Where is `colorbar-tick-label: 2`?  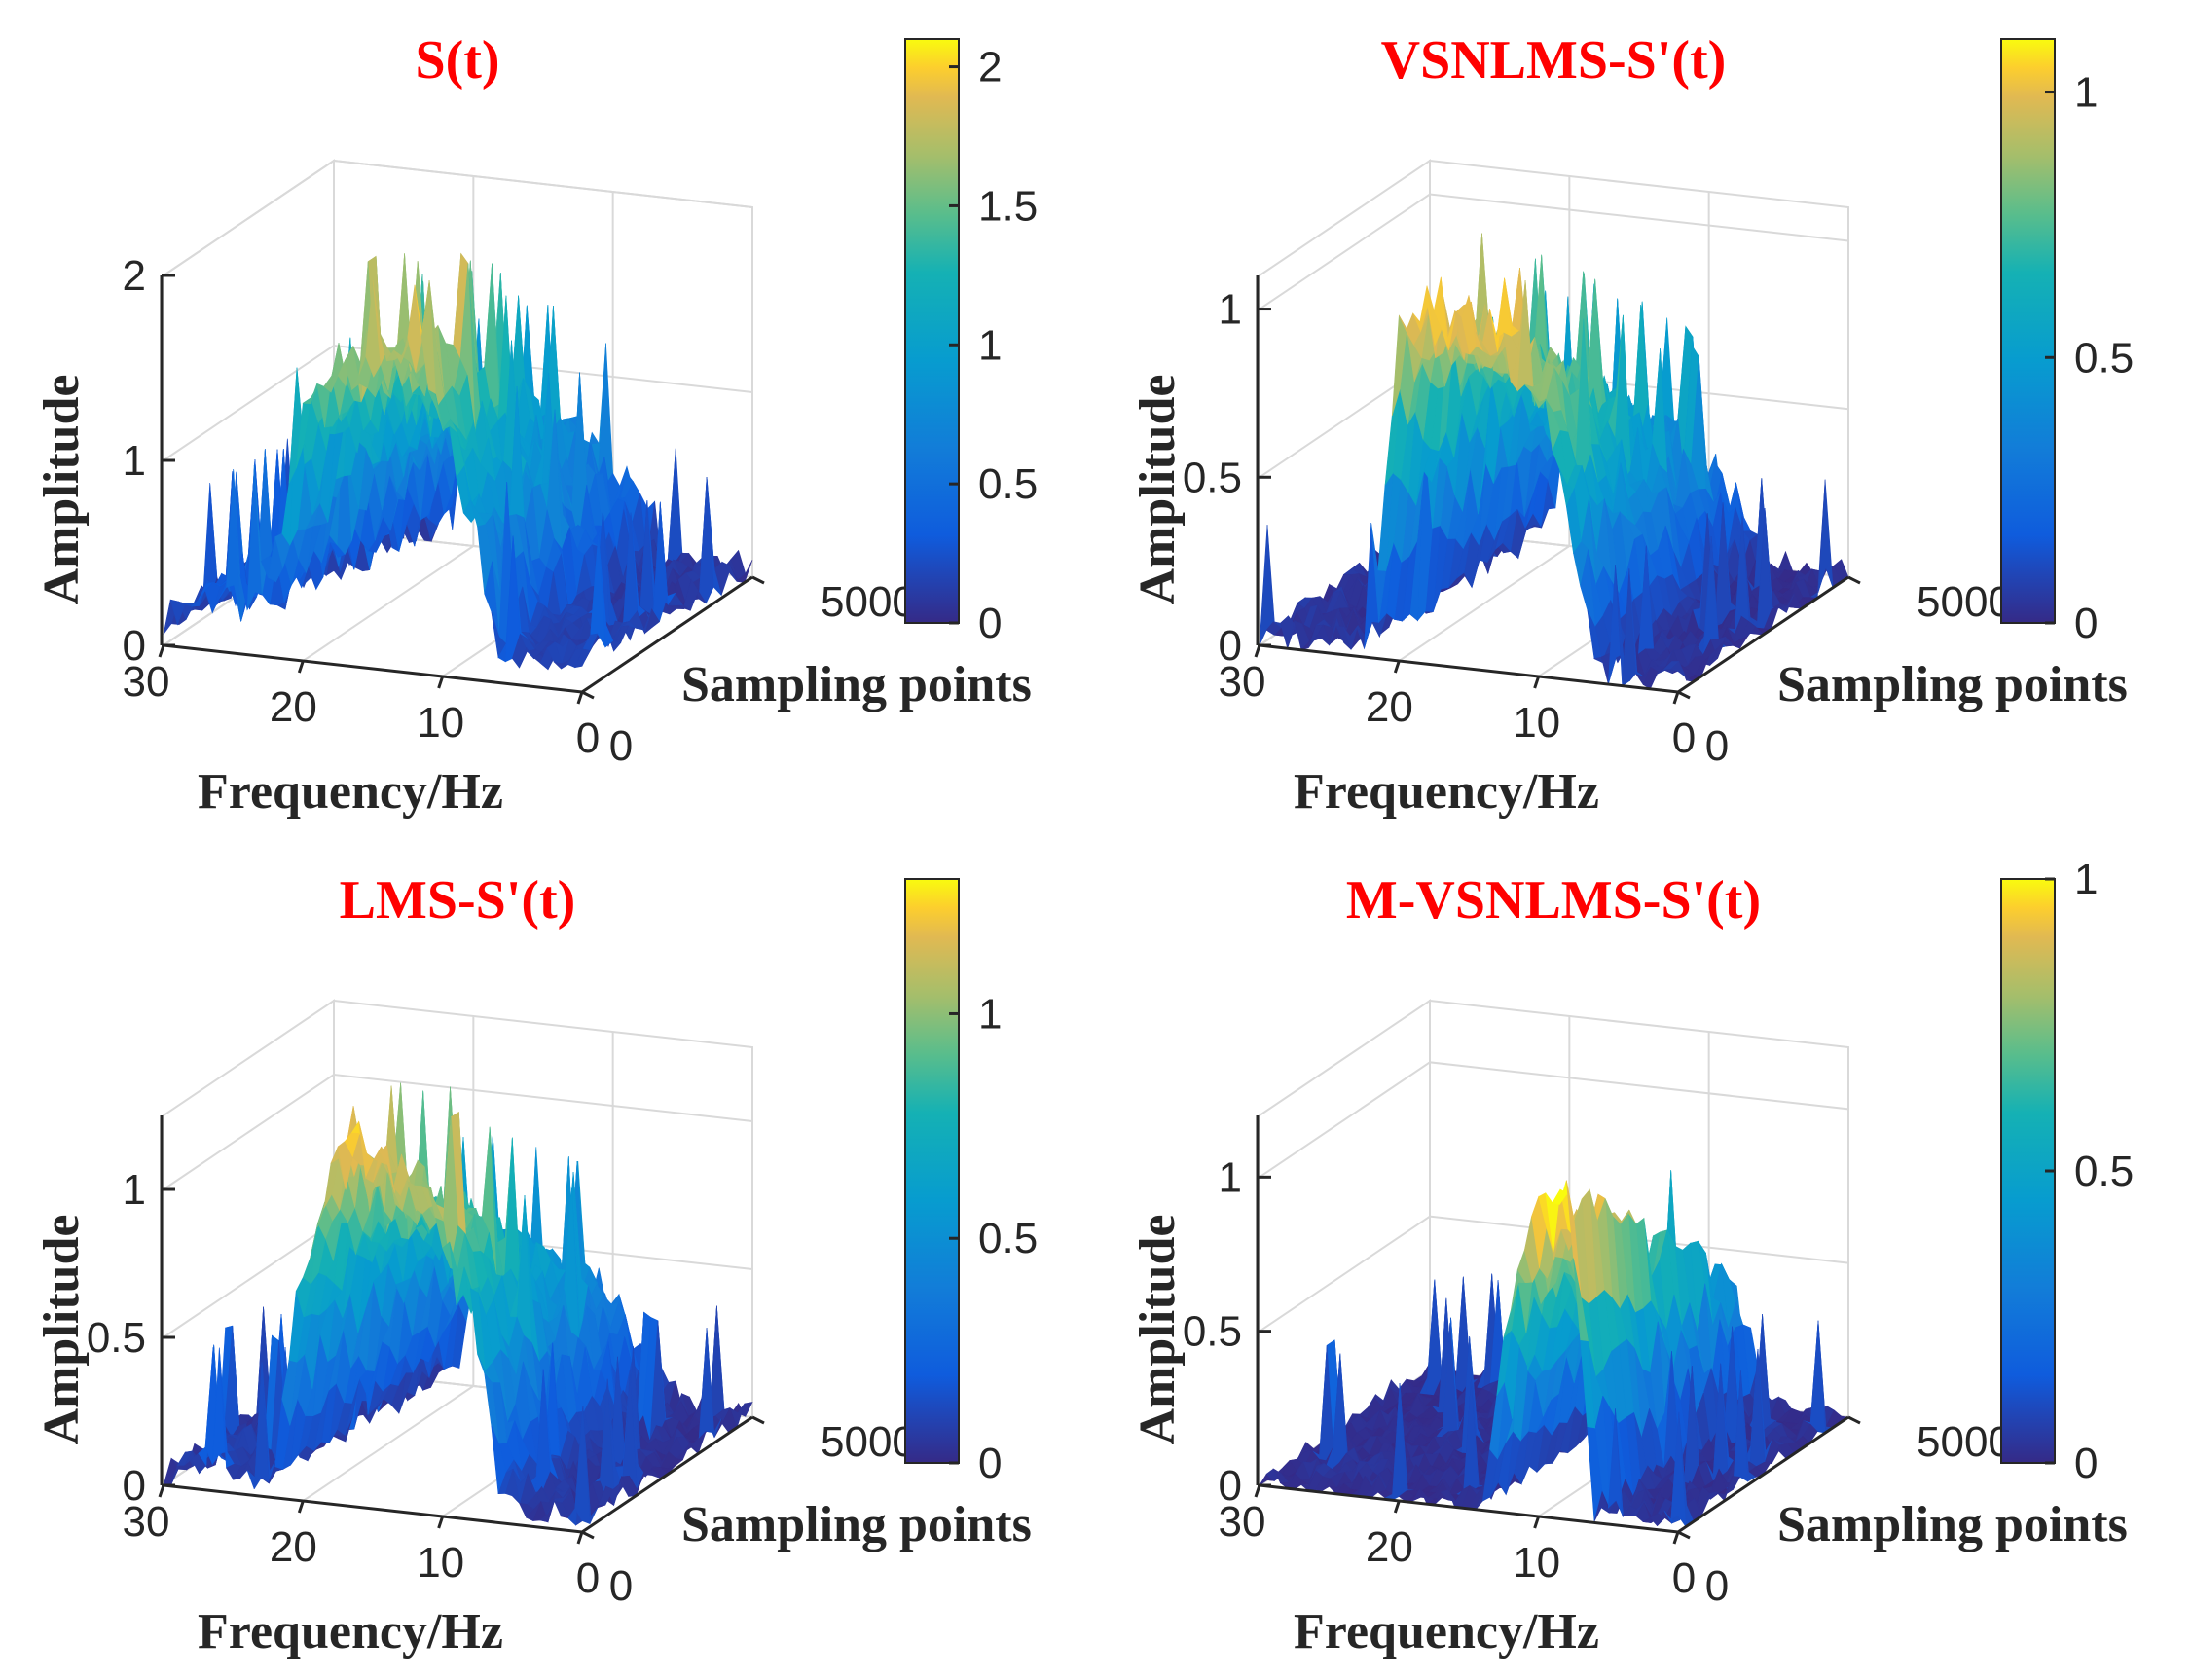 colorbar-tick-label: 2 is located at coordinates (990, 67).